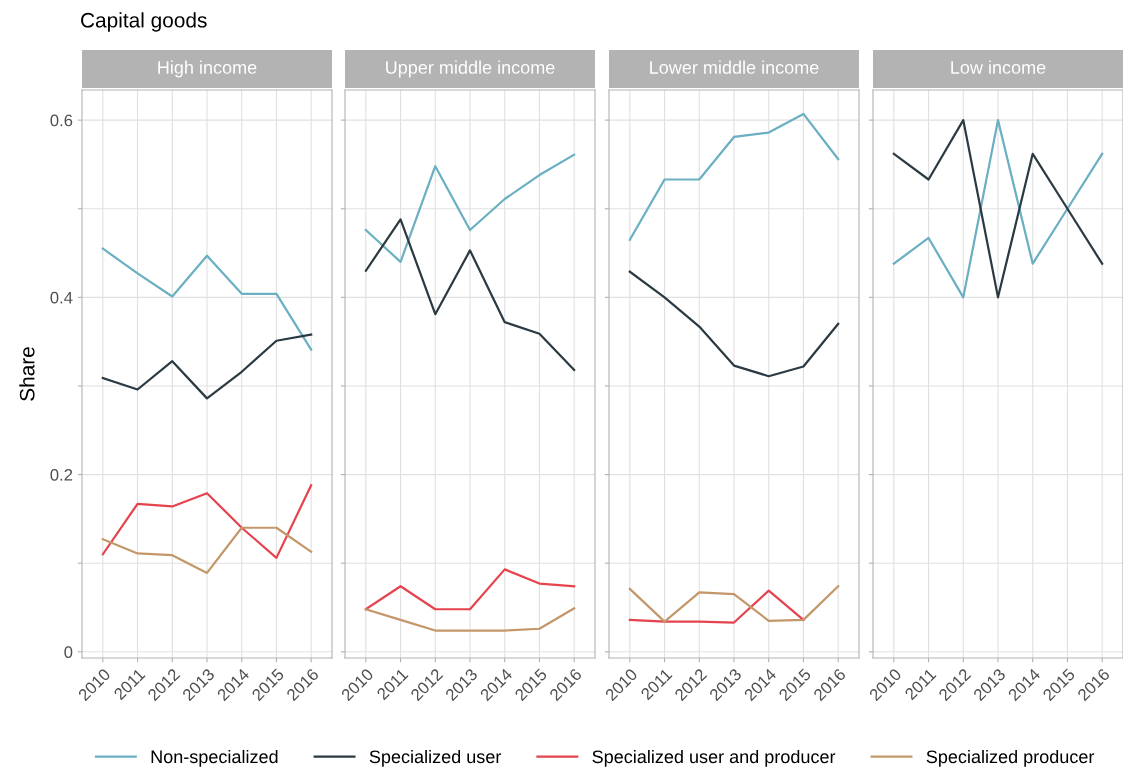  I want to click on legend-label: Specialized user and producer, so click(714, 758).